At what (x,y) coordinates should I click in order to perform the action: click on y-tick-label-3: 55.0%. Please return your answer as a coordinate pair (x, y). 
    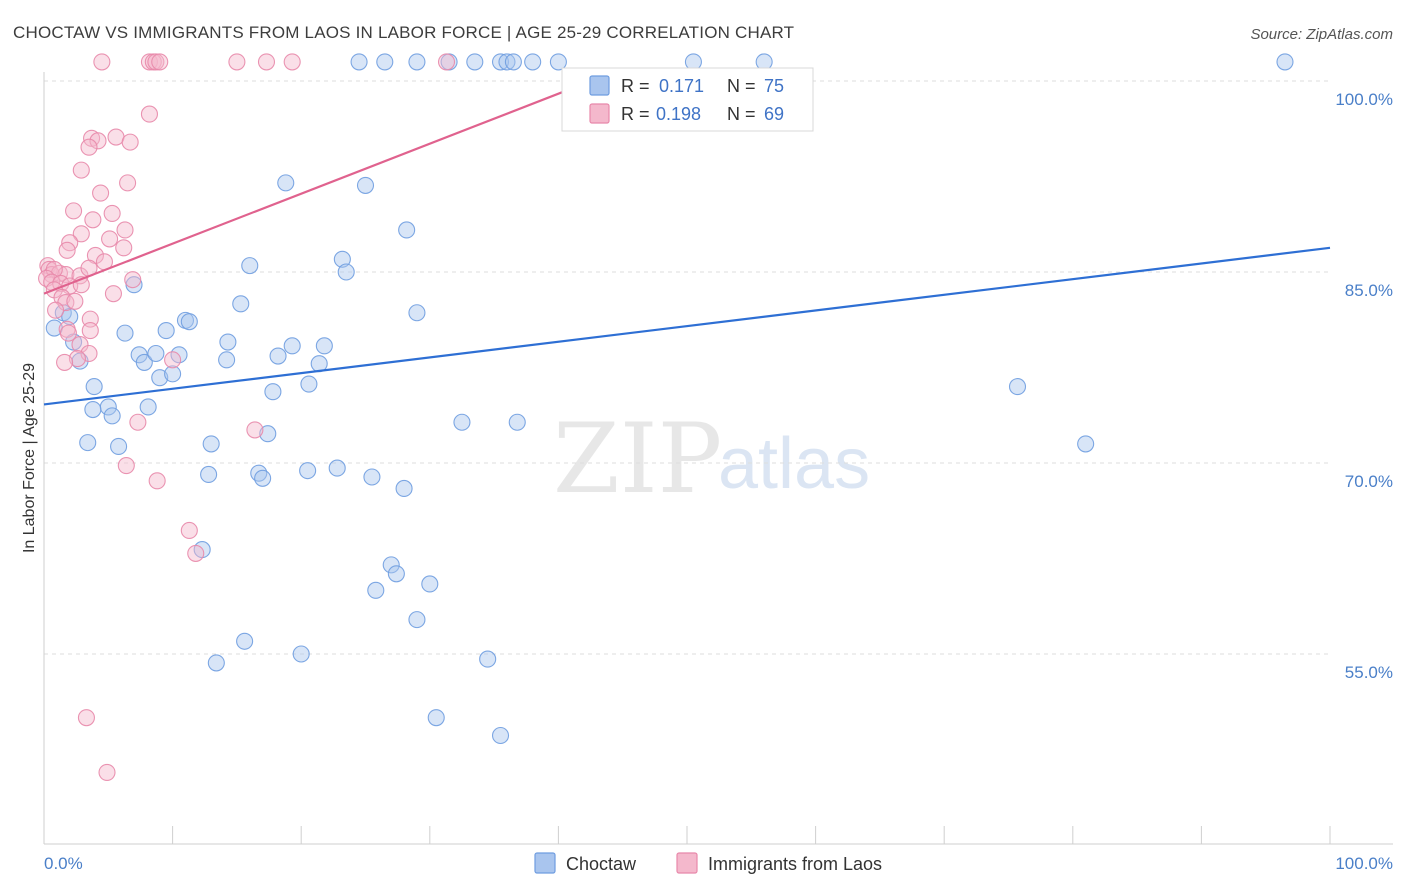
    Looking at the image, I should click on (1369, 672).